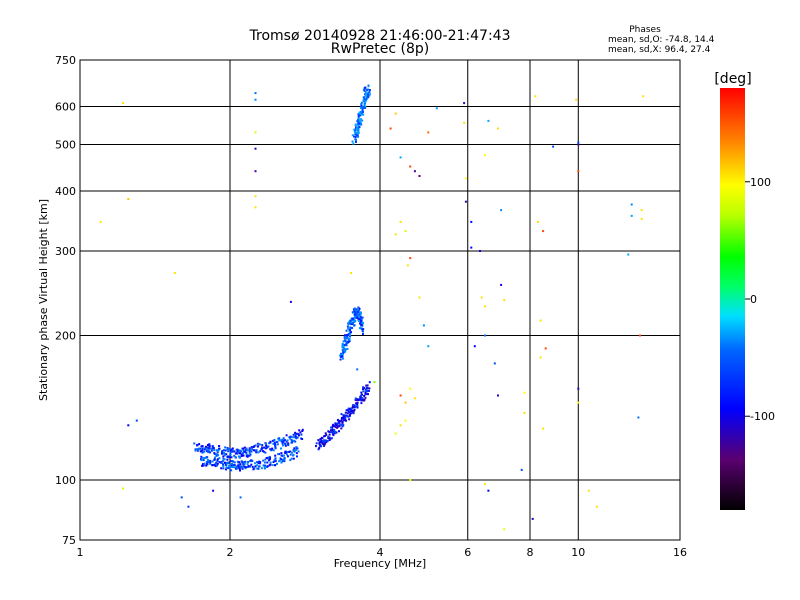 The image size is (800, 600). I want to click on y-tick-label: 75, so click(69, 540).